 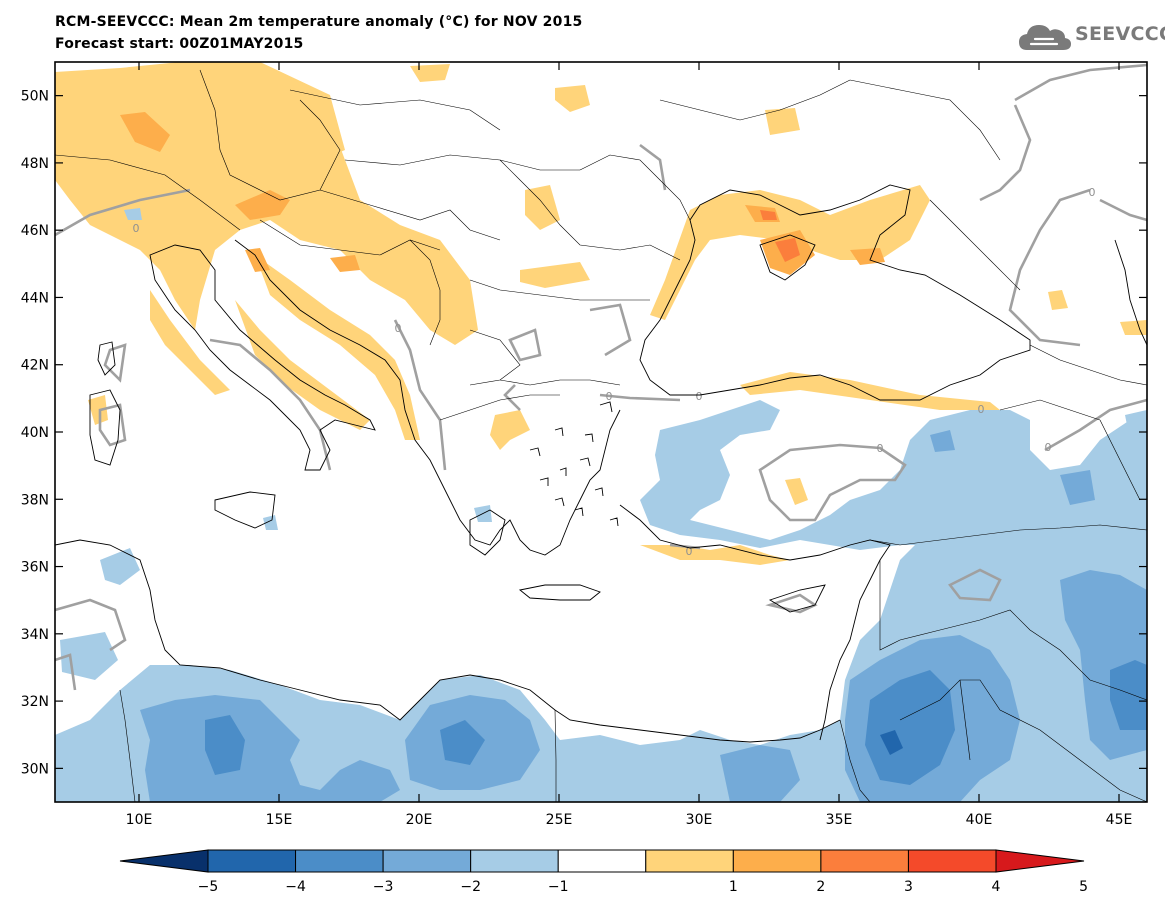 I want to click on lat-tick-label: 38N, so click(x=35, y=500).